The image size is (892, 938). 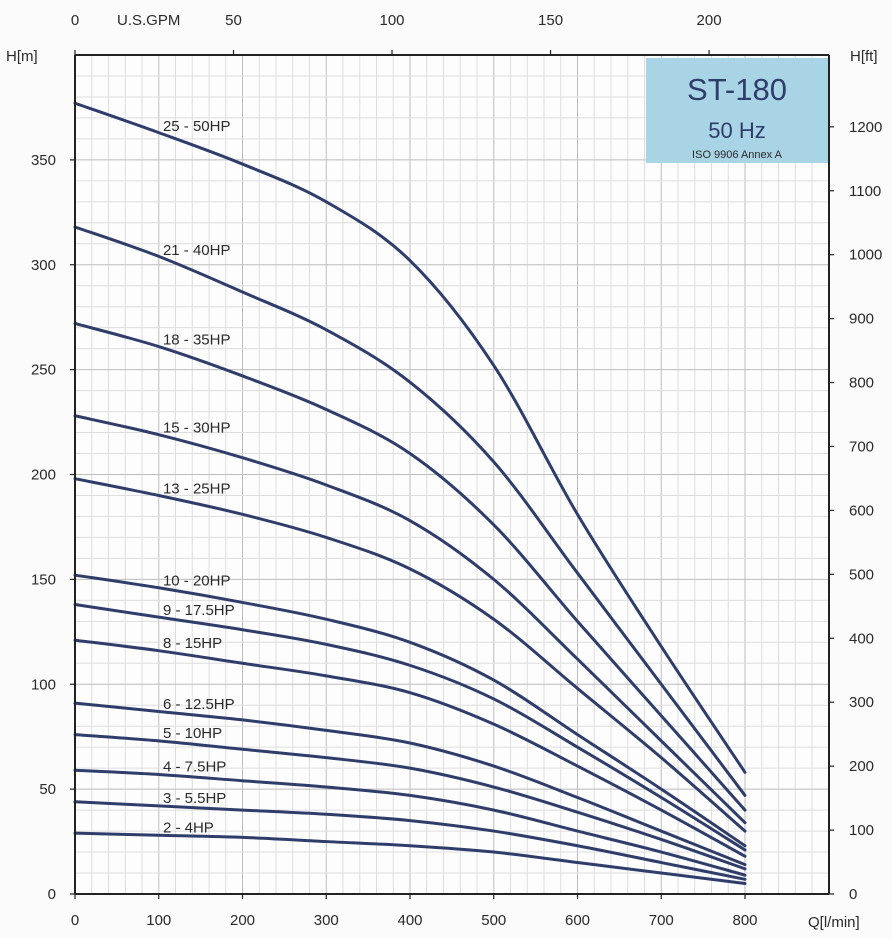 I want to click on y-right-tick-label: 500, so click(x=861, y=574).